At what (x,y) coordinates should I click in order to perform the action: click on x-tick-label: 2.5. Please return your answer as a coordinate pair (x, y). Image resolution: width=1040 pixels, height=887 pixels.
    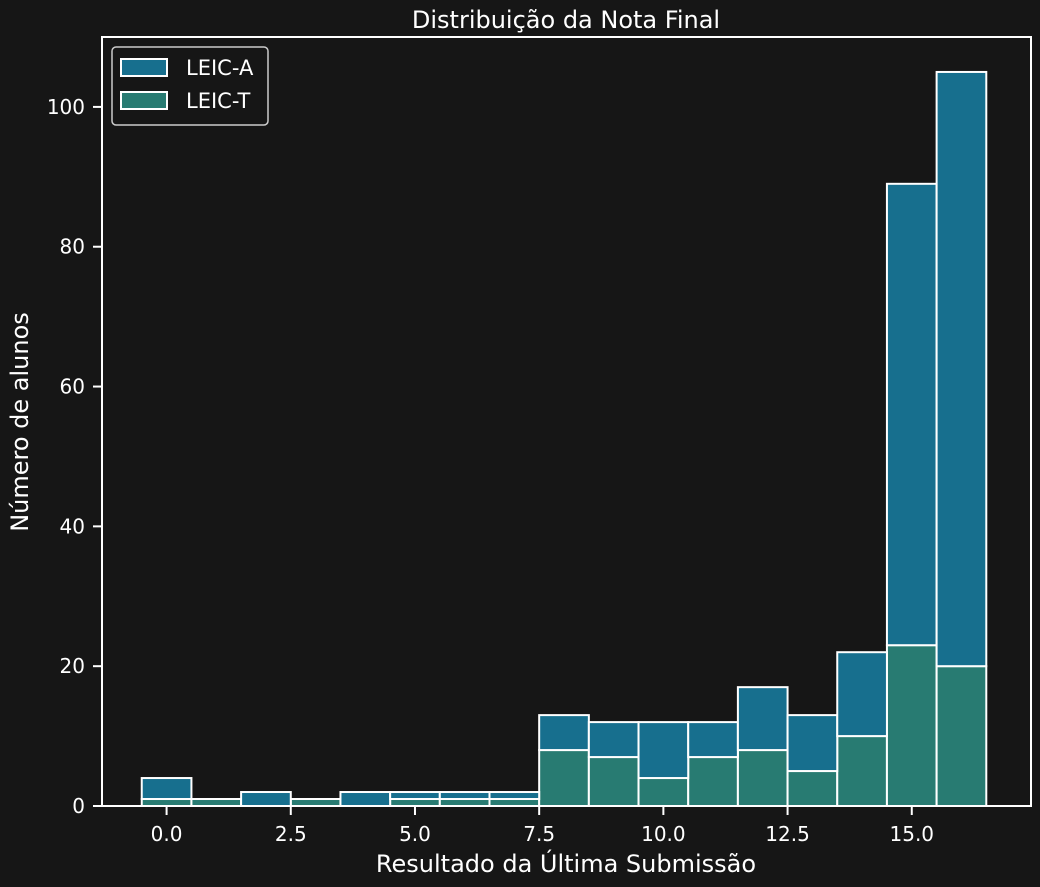
    Looking at the image, I should click on (291, 834).